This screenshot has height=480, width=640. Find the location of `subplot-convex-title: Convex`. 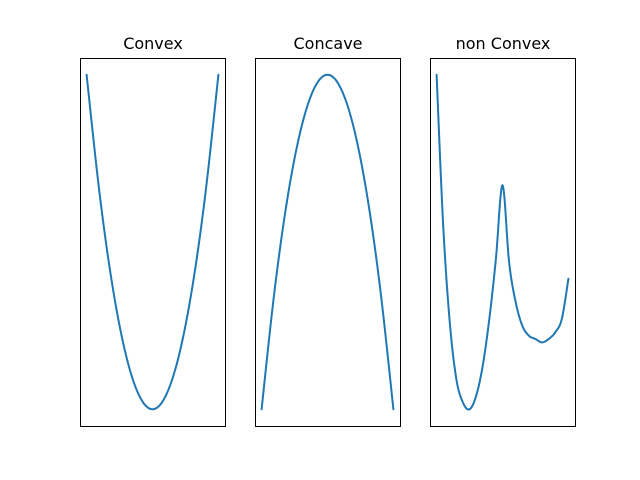

subplot-convex-title: Convex is located at coordinates (153, 43).